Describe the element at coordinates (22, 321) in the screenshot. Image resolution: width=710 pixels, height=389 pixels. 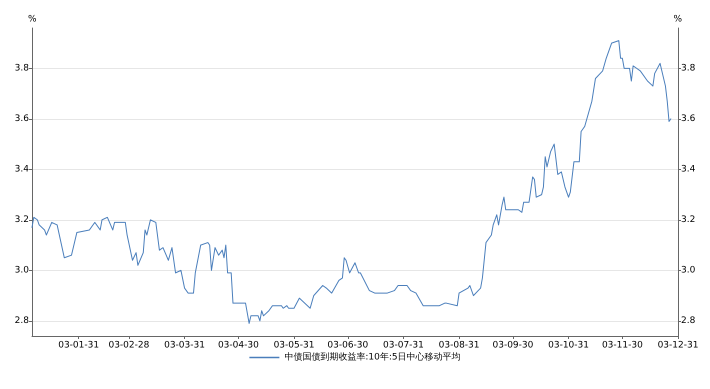
I see `y-tick-label: 2.8` at that location.